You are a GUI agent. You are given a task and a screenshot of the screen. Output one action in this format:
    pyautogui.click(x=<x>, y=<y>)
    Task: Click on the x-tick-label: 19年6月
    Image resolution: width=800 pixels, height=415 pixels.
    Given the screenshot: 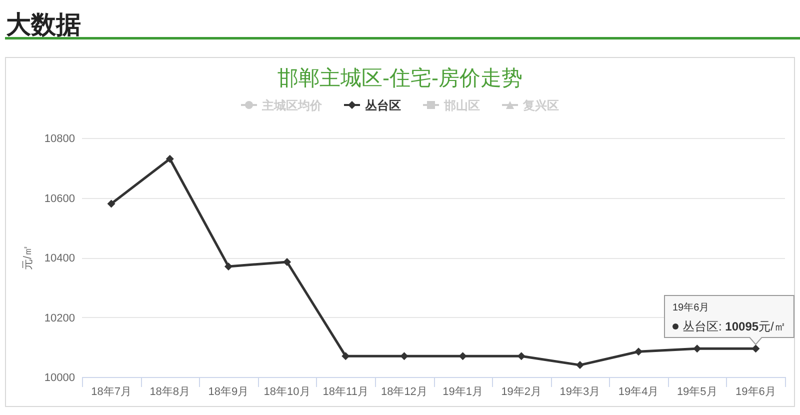 What is the action you would take?
    pyautogui.click(x=756, y=392)
    